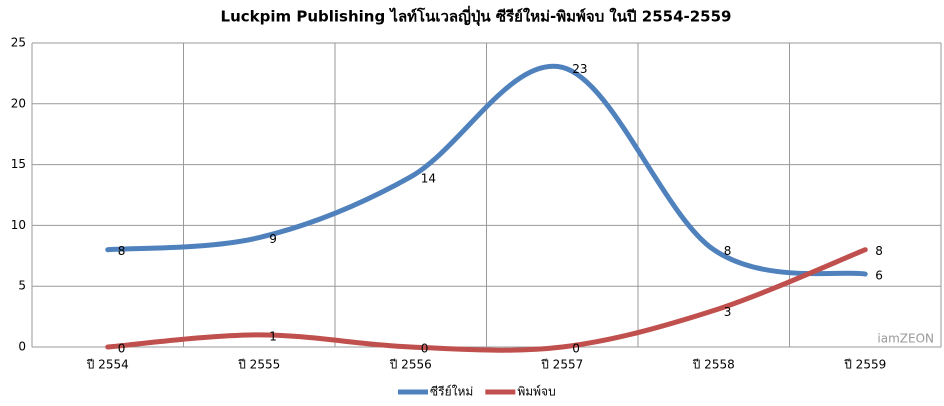 This screenshot has width=944, height=406. Describe the element at coordinates (22, 347) in the screenshot. I see `y-tick-label: 0` at that location.